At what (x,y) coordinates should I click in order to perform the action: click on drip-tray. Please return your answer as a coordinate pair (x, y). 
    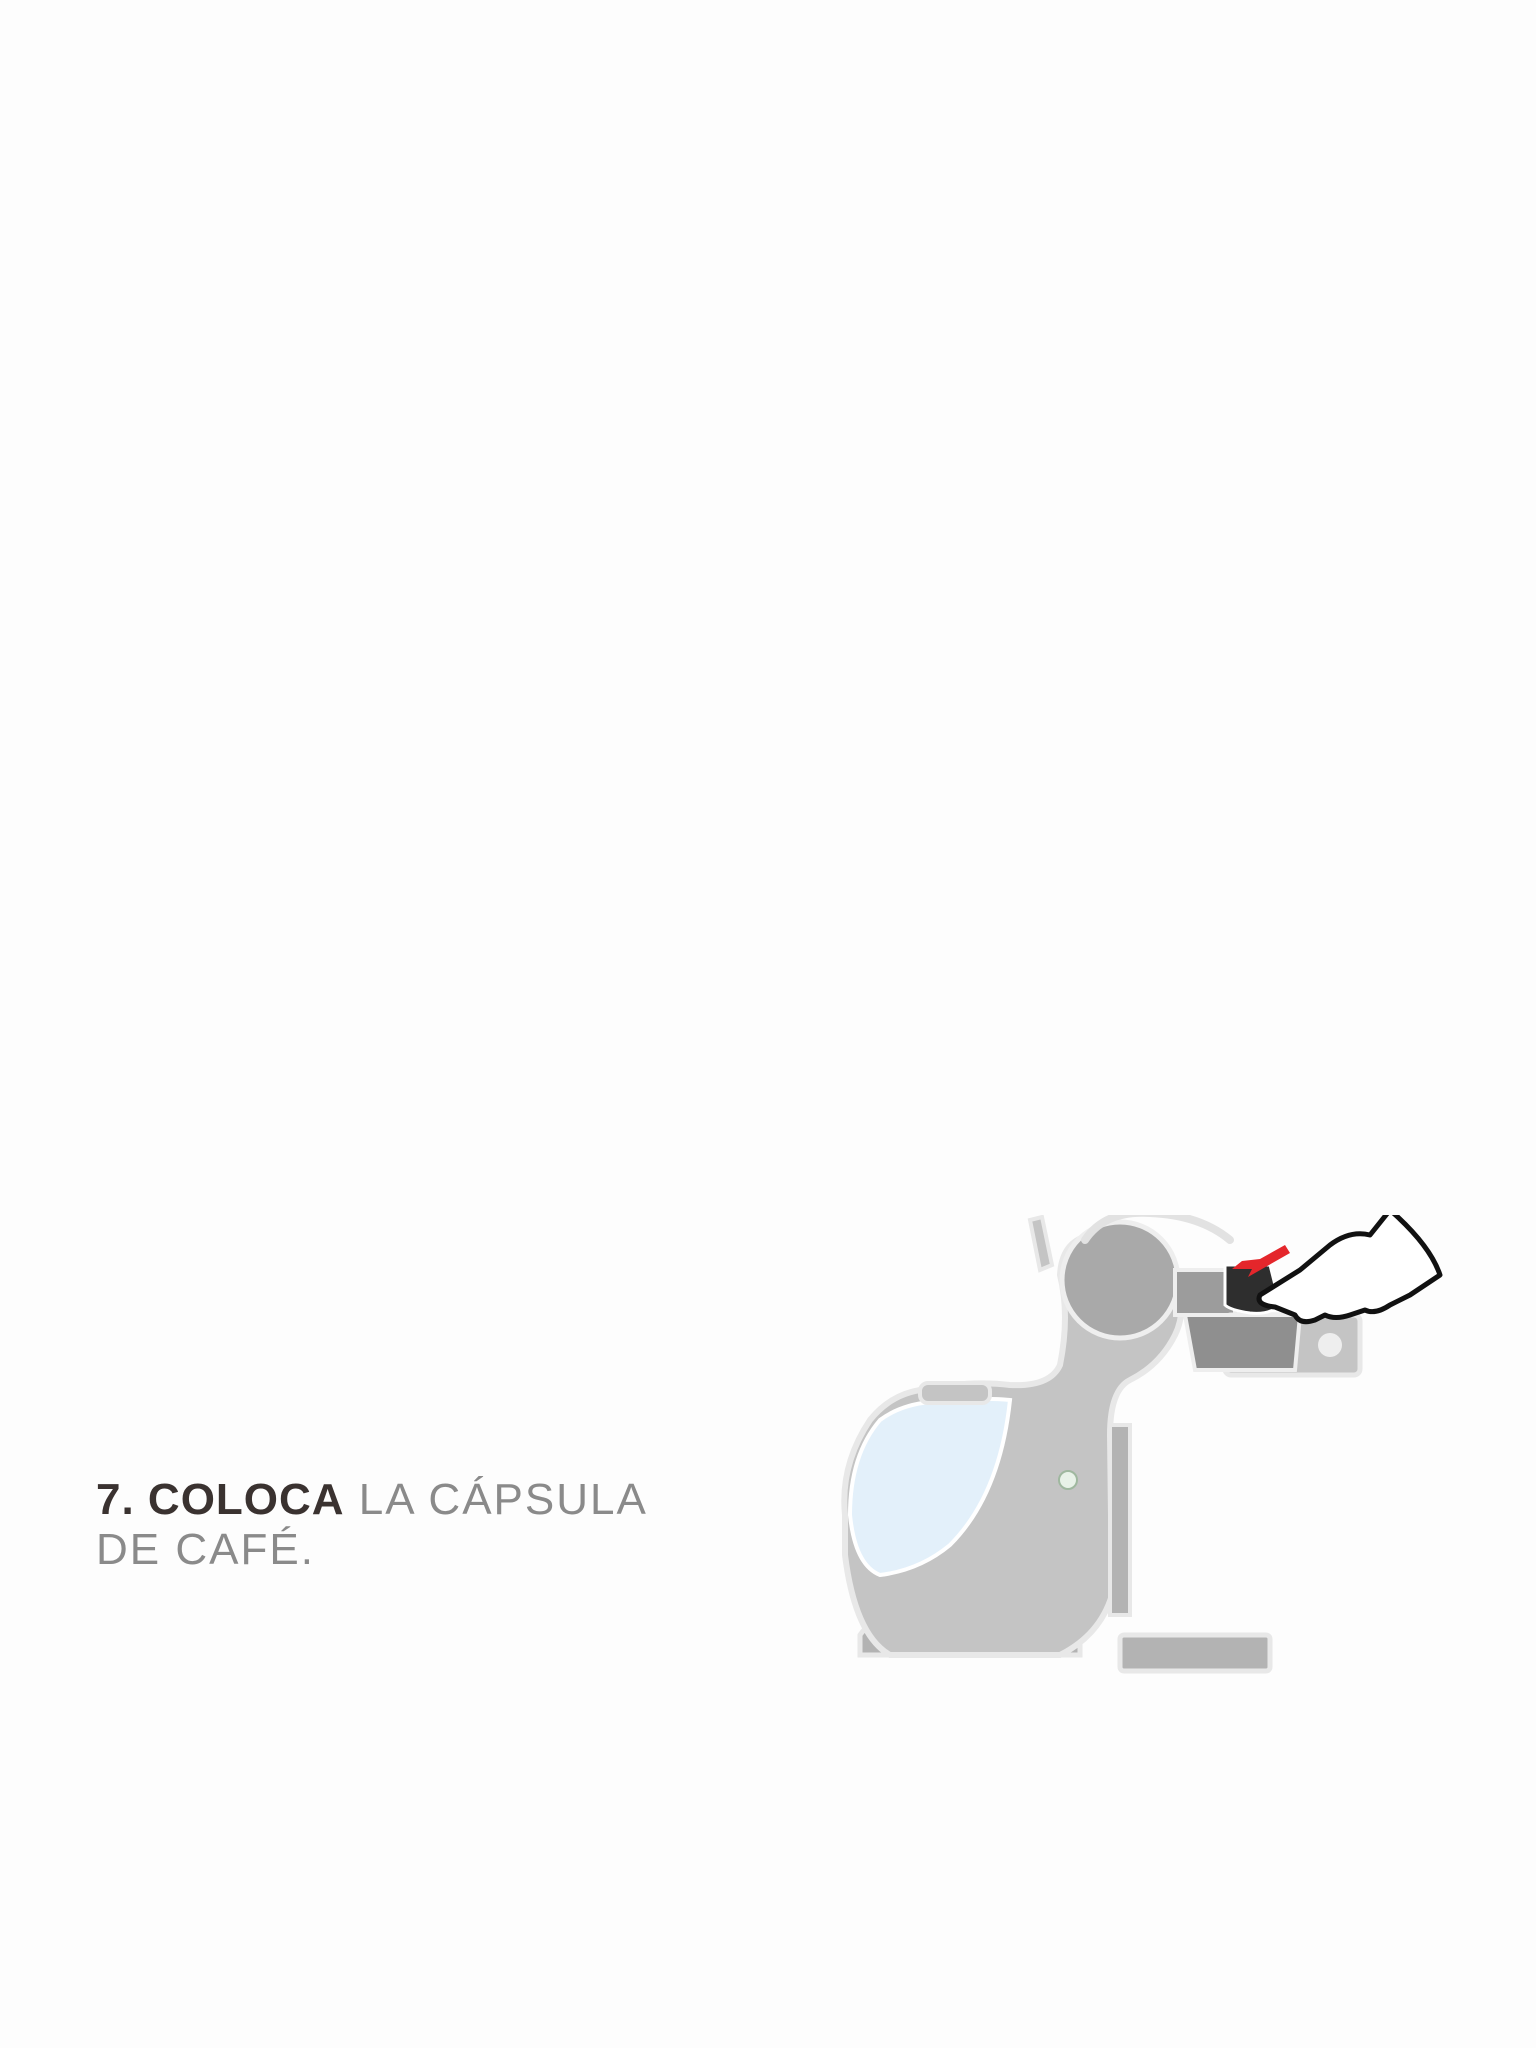
    Looking at the image, I should click on (1195, 1653).